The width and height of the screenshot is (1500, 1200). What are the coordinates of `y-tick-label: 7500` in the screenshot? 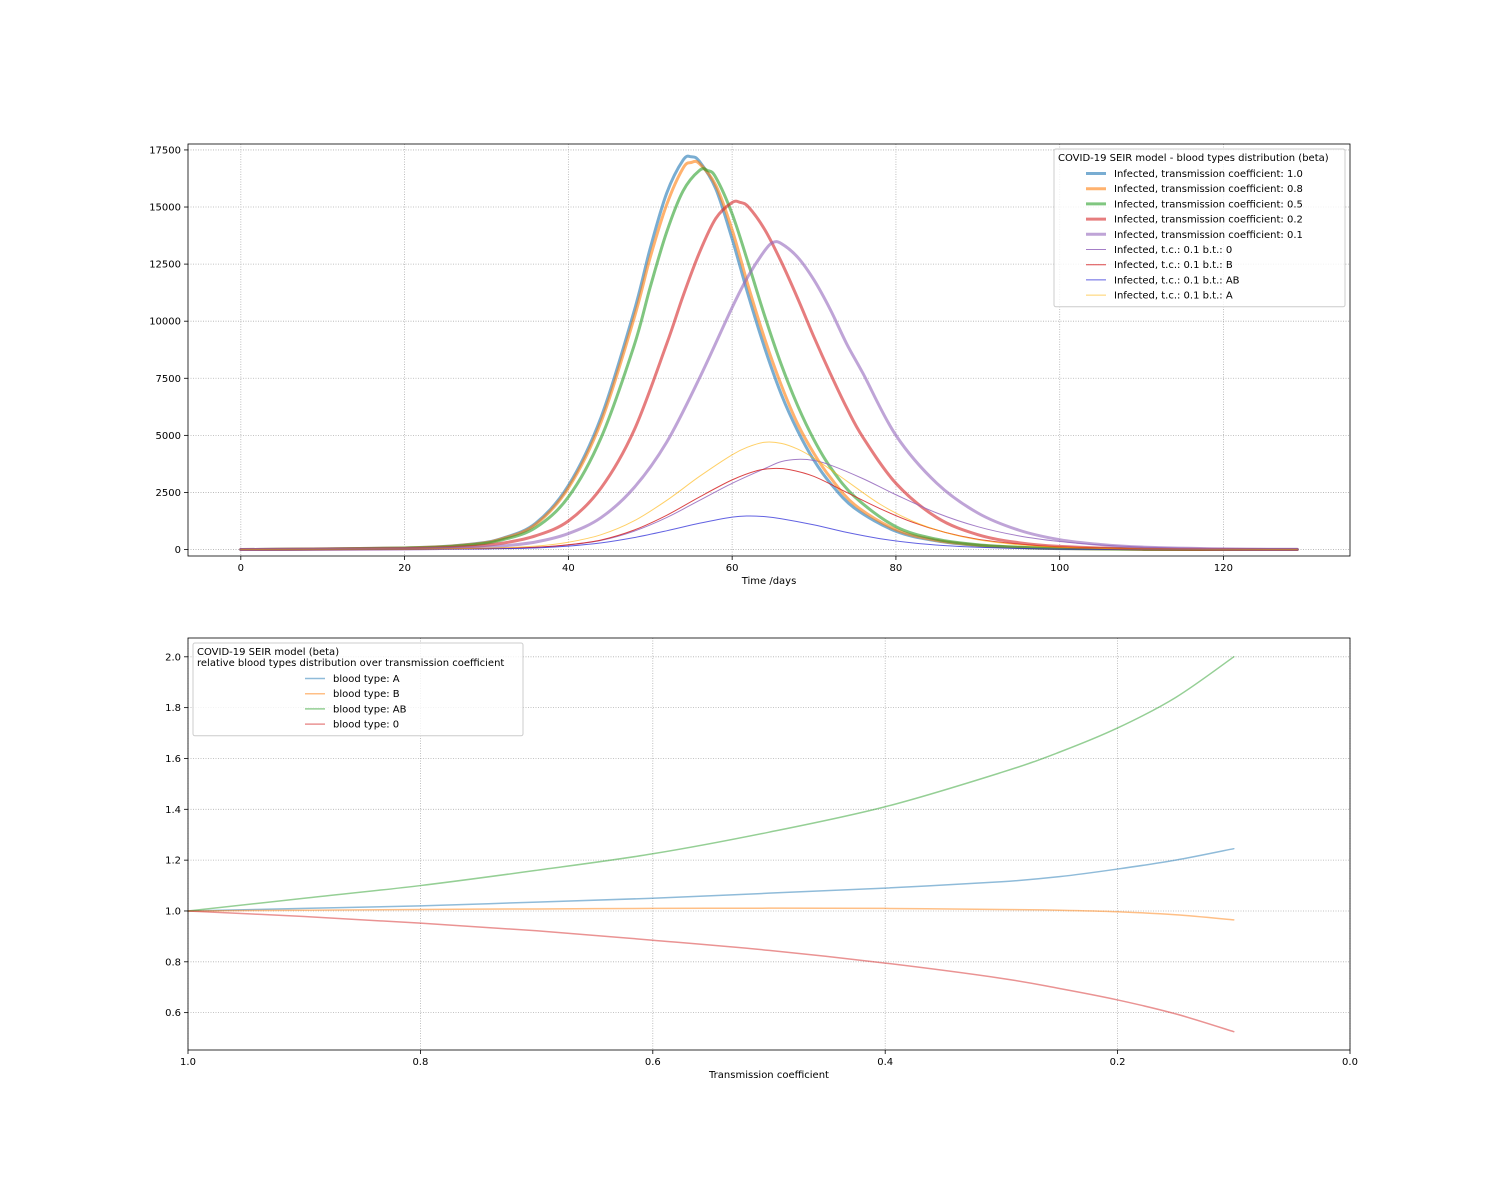 It's located at (168, 379).